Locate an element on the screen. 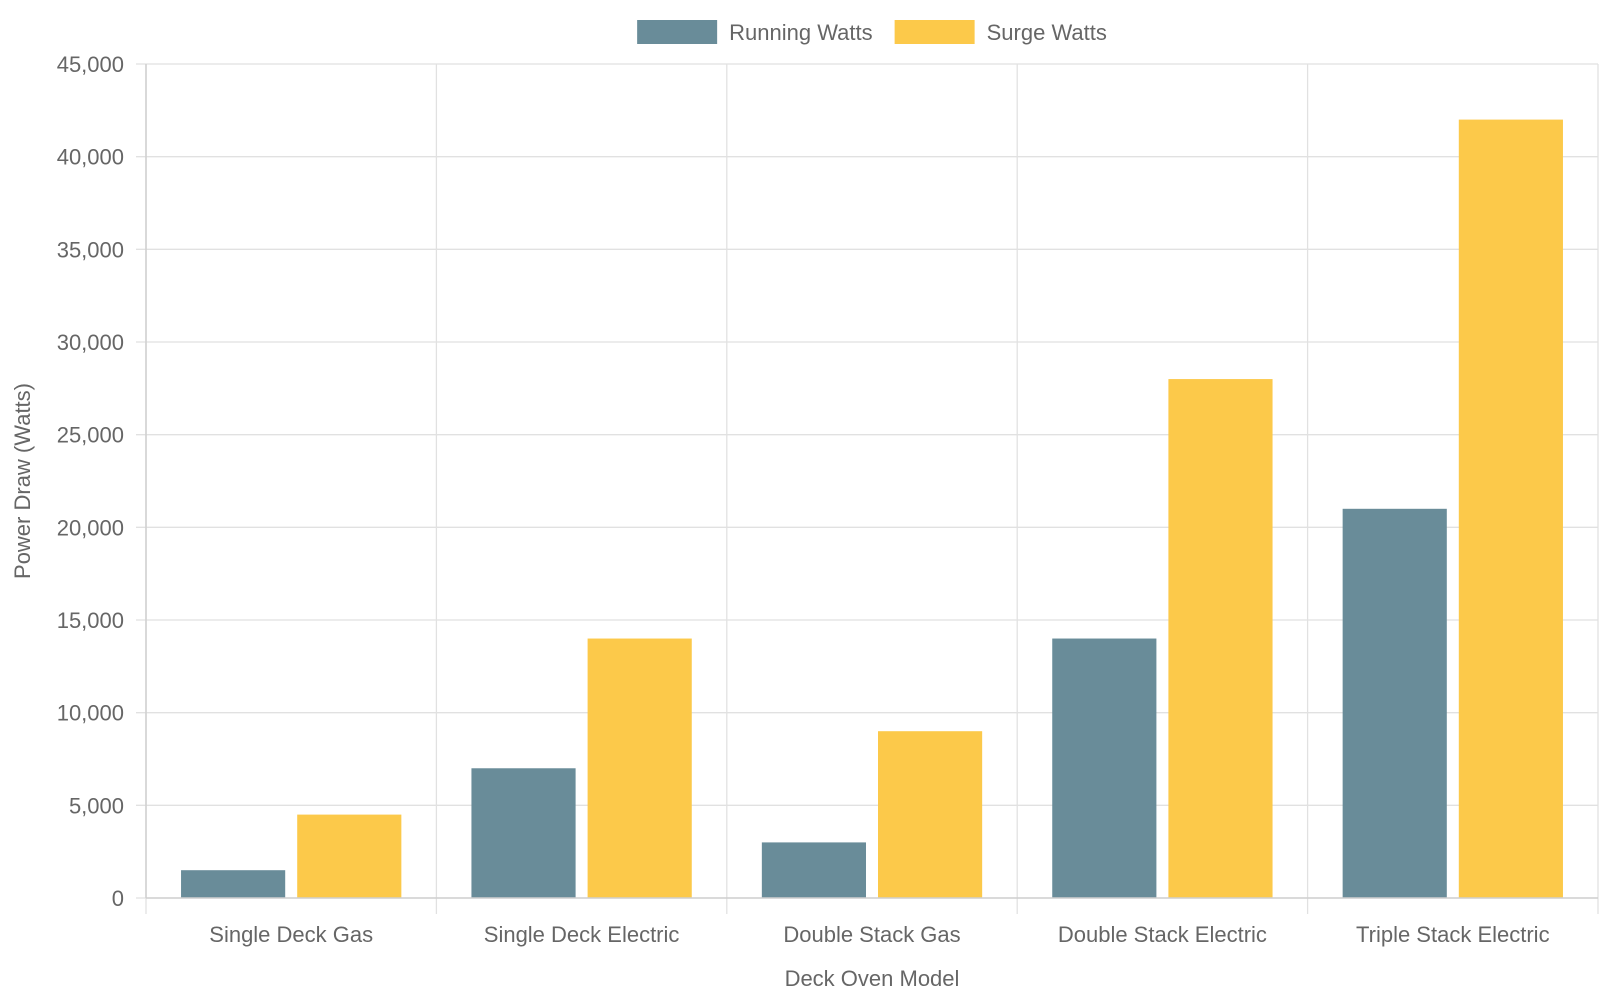 The image size is (1600, 1005). legend: Running Watts Surge Watts is located at coordinates (872, 32).